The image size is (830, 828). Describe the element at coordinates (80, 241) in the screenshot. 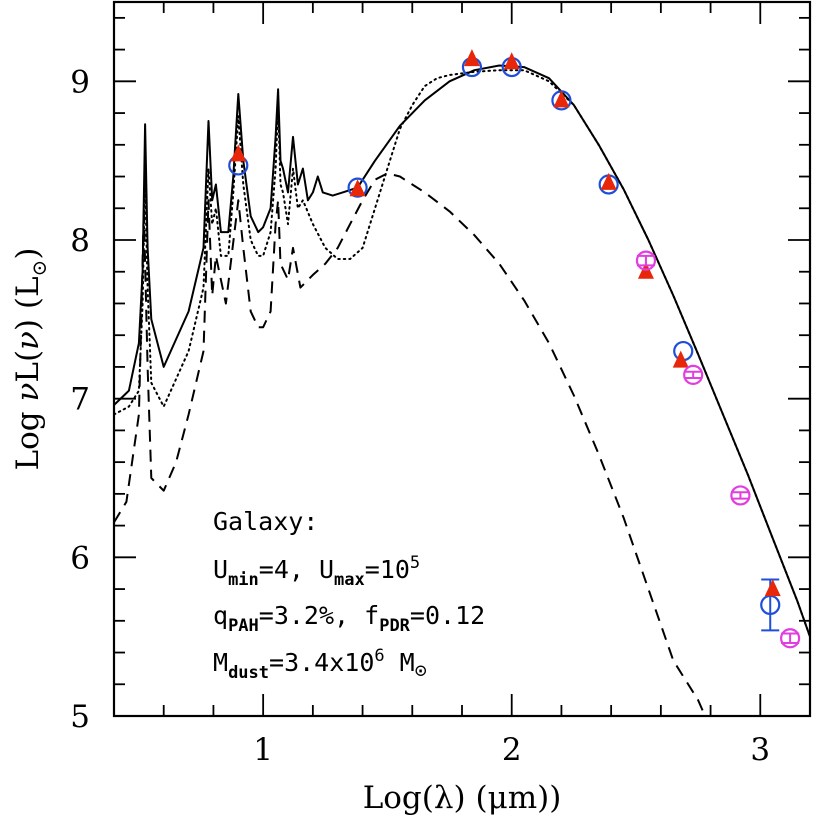

I see `y-tick-label: 8` at that location.